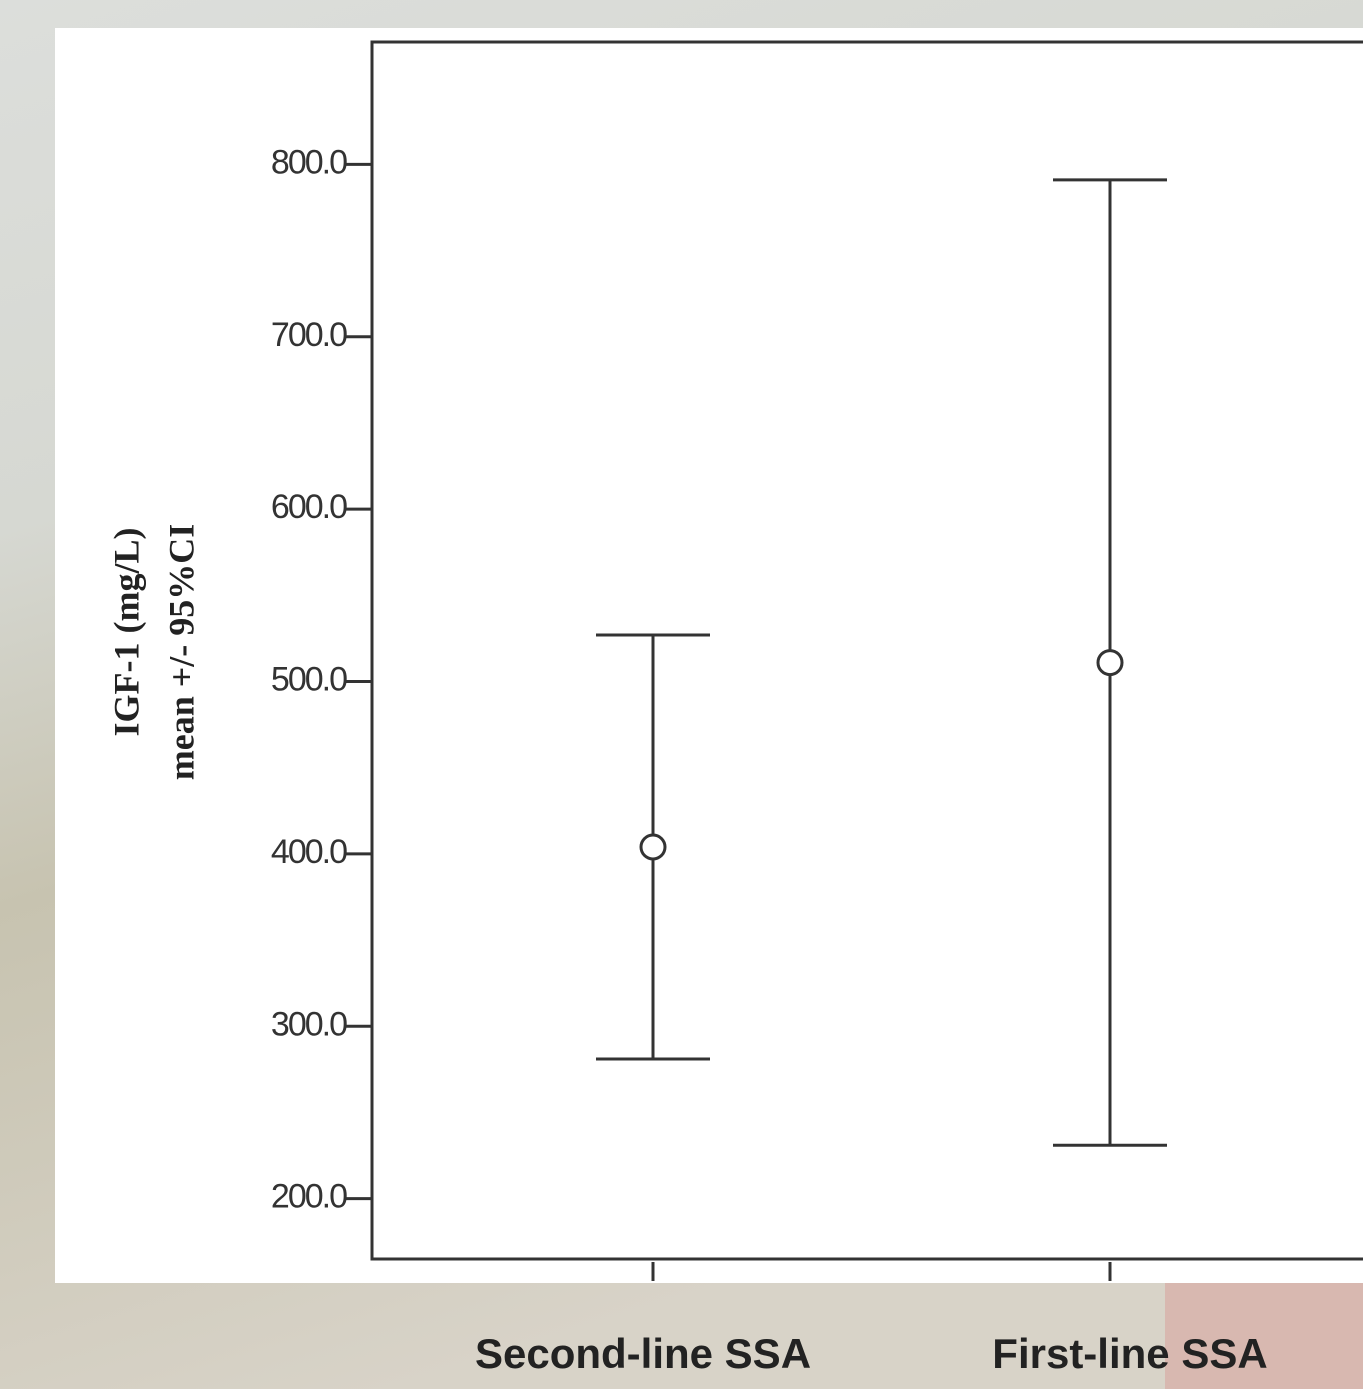  I want to click on background-patch, so click(1264, 1336).